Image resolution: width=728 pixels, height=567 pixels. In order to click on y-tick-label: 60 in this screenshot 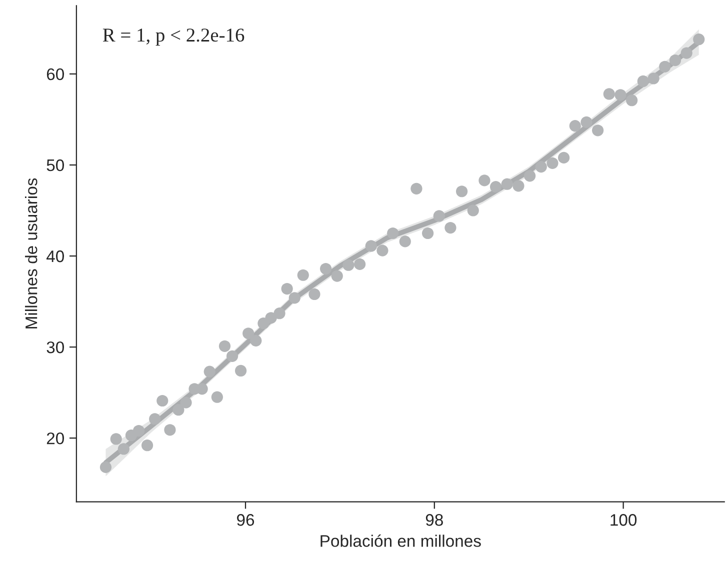, I will do `click(55, 74)`.